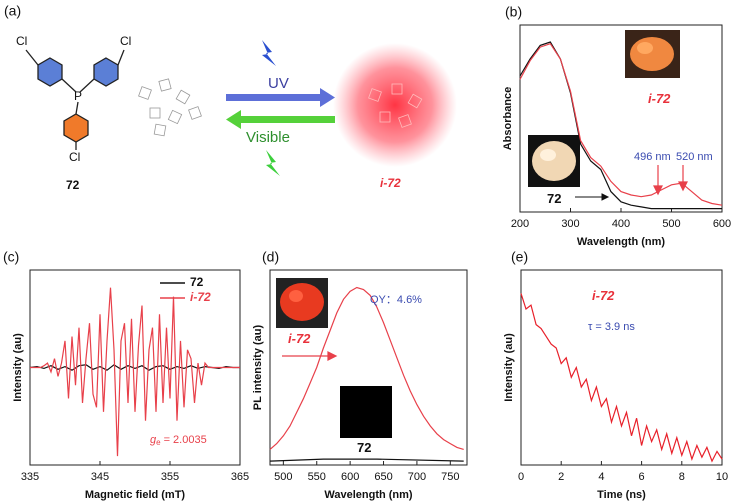 Image resolution: width=732 pixels, height=503 pixels. What do you see at coordinates (185, 440) in the screenshot?
I see `annotation-text: = 2.0035` at bounding box center [185, 440].